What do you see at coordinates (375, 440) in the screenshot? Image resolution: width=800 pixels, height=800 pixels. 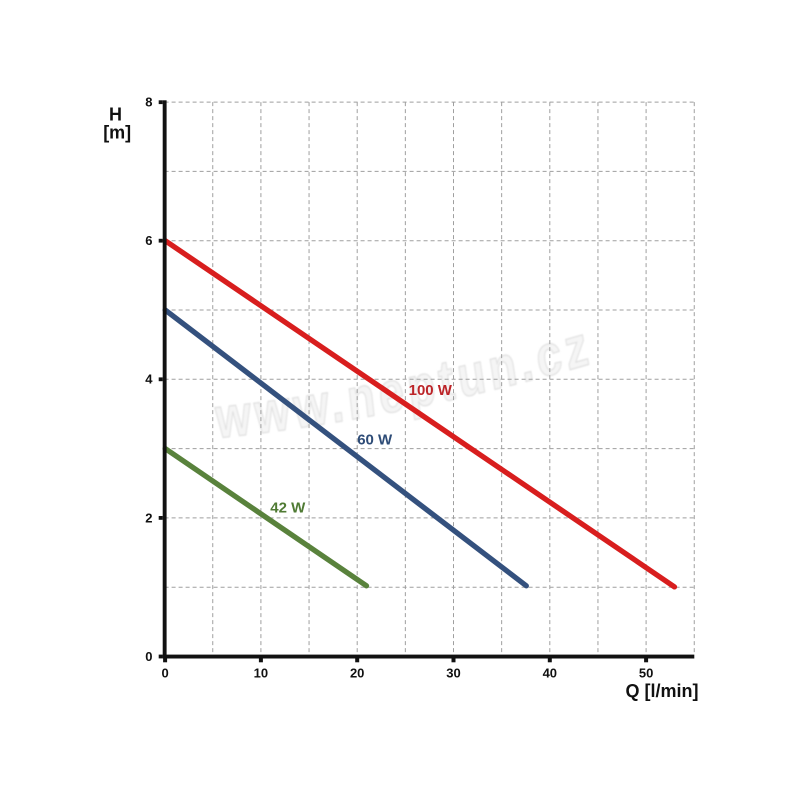 I see `svg-text: 60 W` at bounding box center [375, 440].